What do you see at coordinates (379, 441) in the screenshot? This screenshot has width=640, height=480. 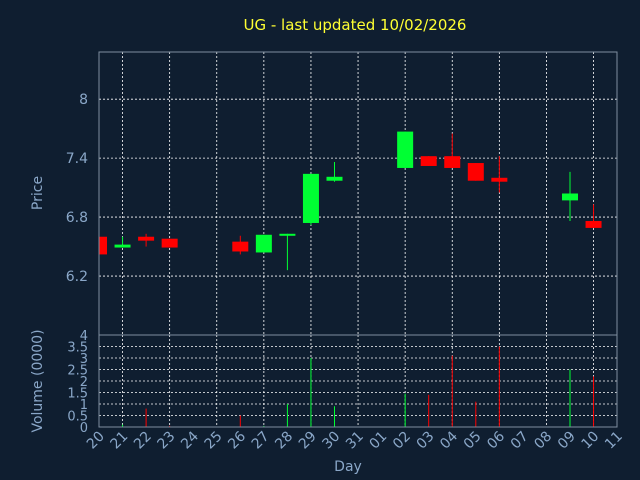 I see `x-tick-label: 01` at bounding box center [379, 441].